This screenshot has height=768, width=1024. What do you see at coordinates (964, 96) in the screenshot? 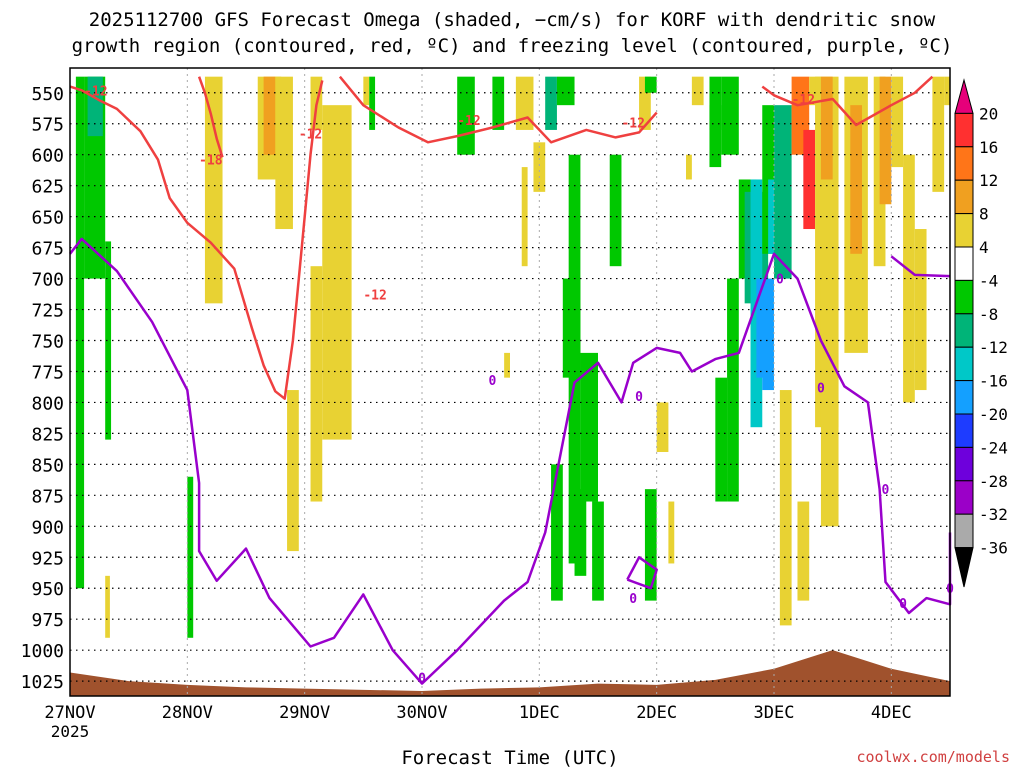
I see `colorbar-cap-top` at bounding box center [964, 96].